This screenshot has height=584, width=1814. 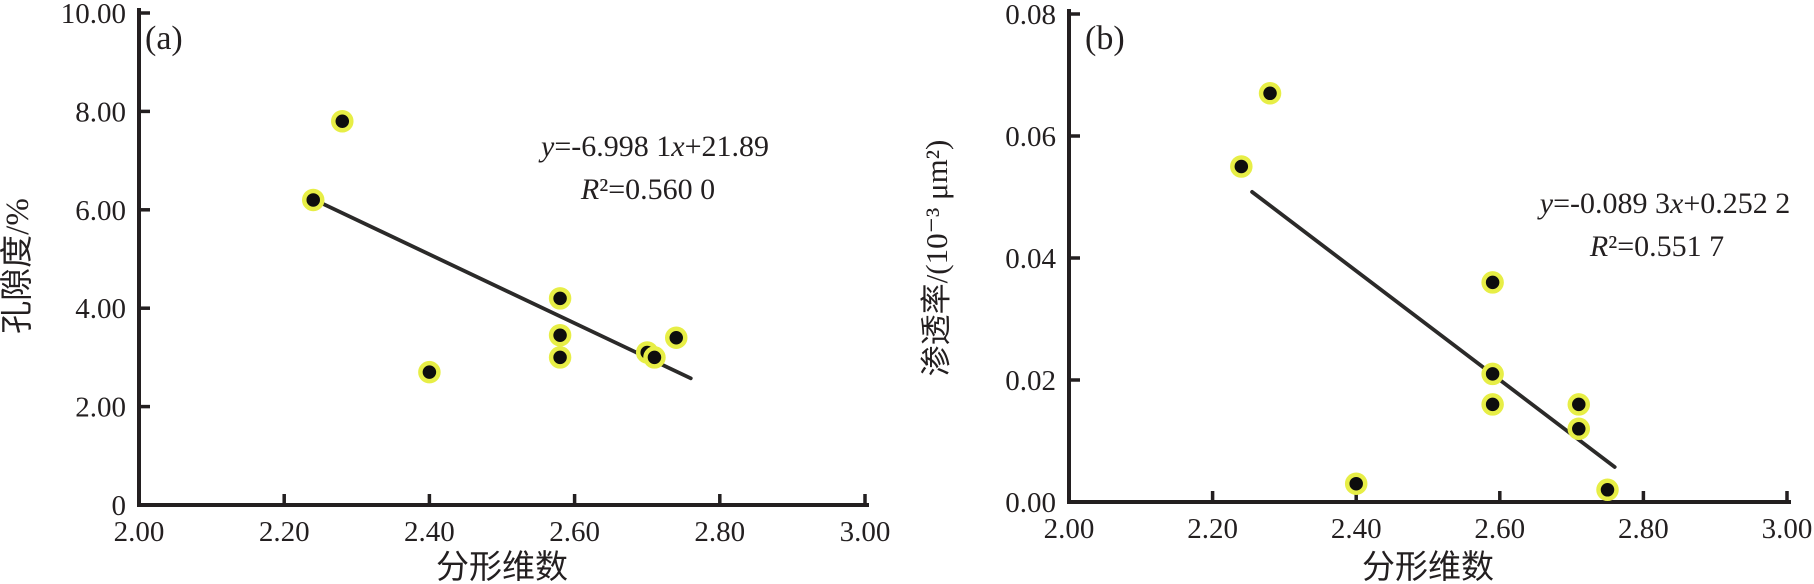 I want to click on y-tick-label: 6.00, so click(x=100, y=211).